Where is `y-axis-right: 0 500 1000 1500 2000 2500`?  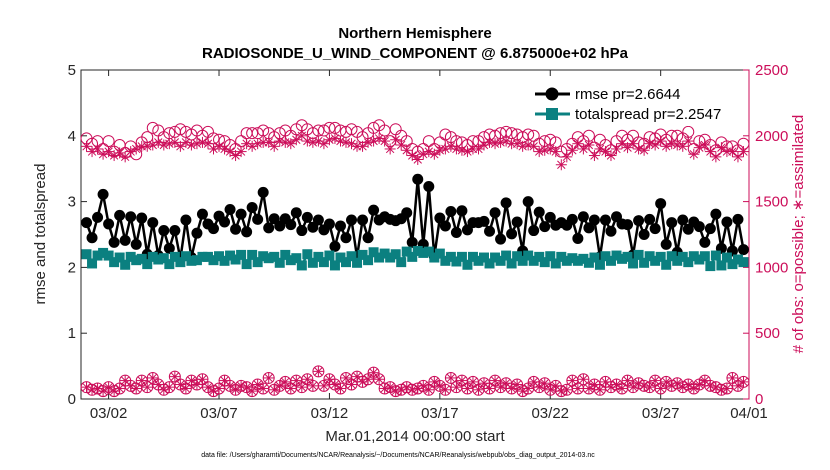 y-axis-right: 0 500 1000 1500 2000 2500 is located at coordinates (765, 235).